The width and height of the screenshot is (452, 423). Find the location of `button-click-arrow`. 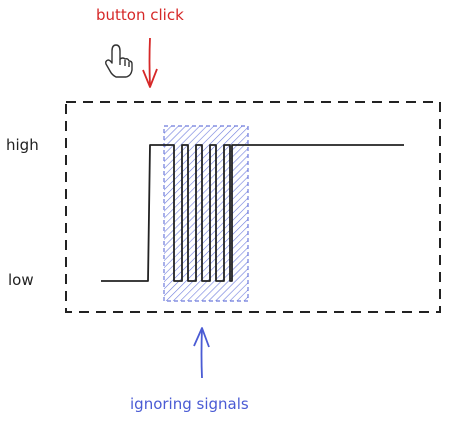

button-click-arrow is located at coordinates (150, 62).